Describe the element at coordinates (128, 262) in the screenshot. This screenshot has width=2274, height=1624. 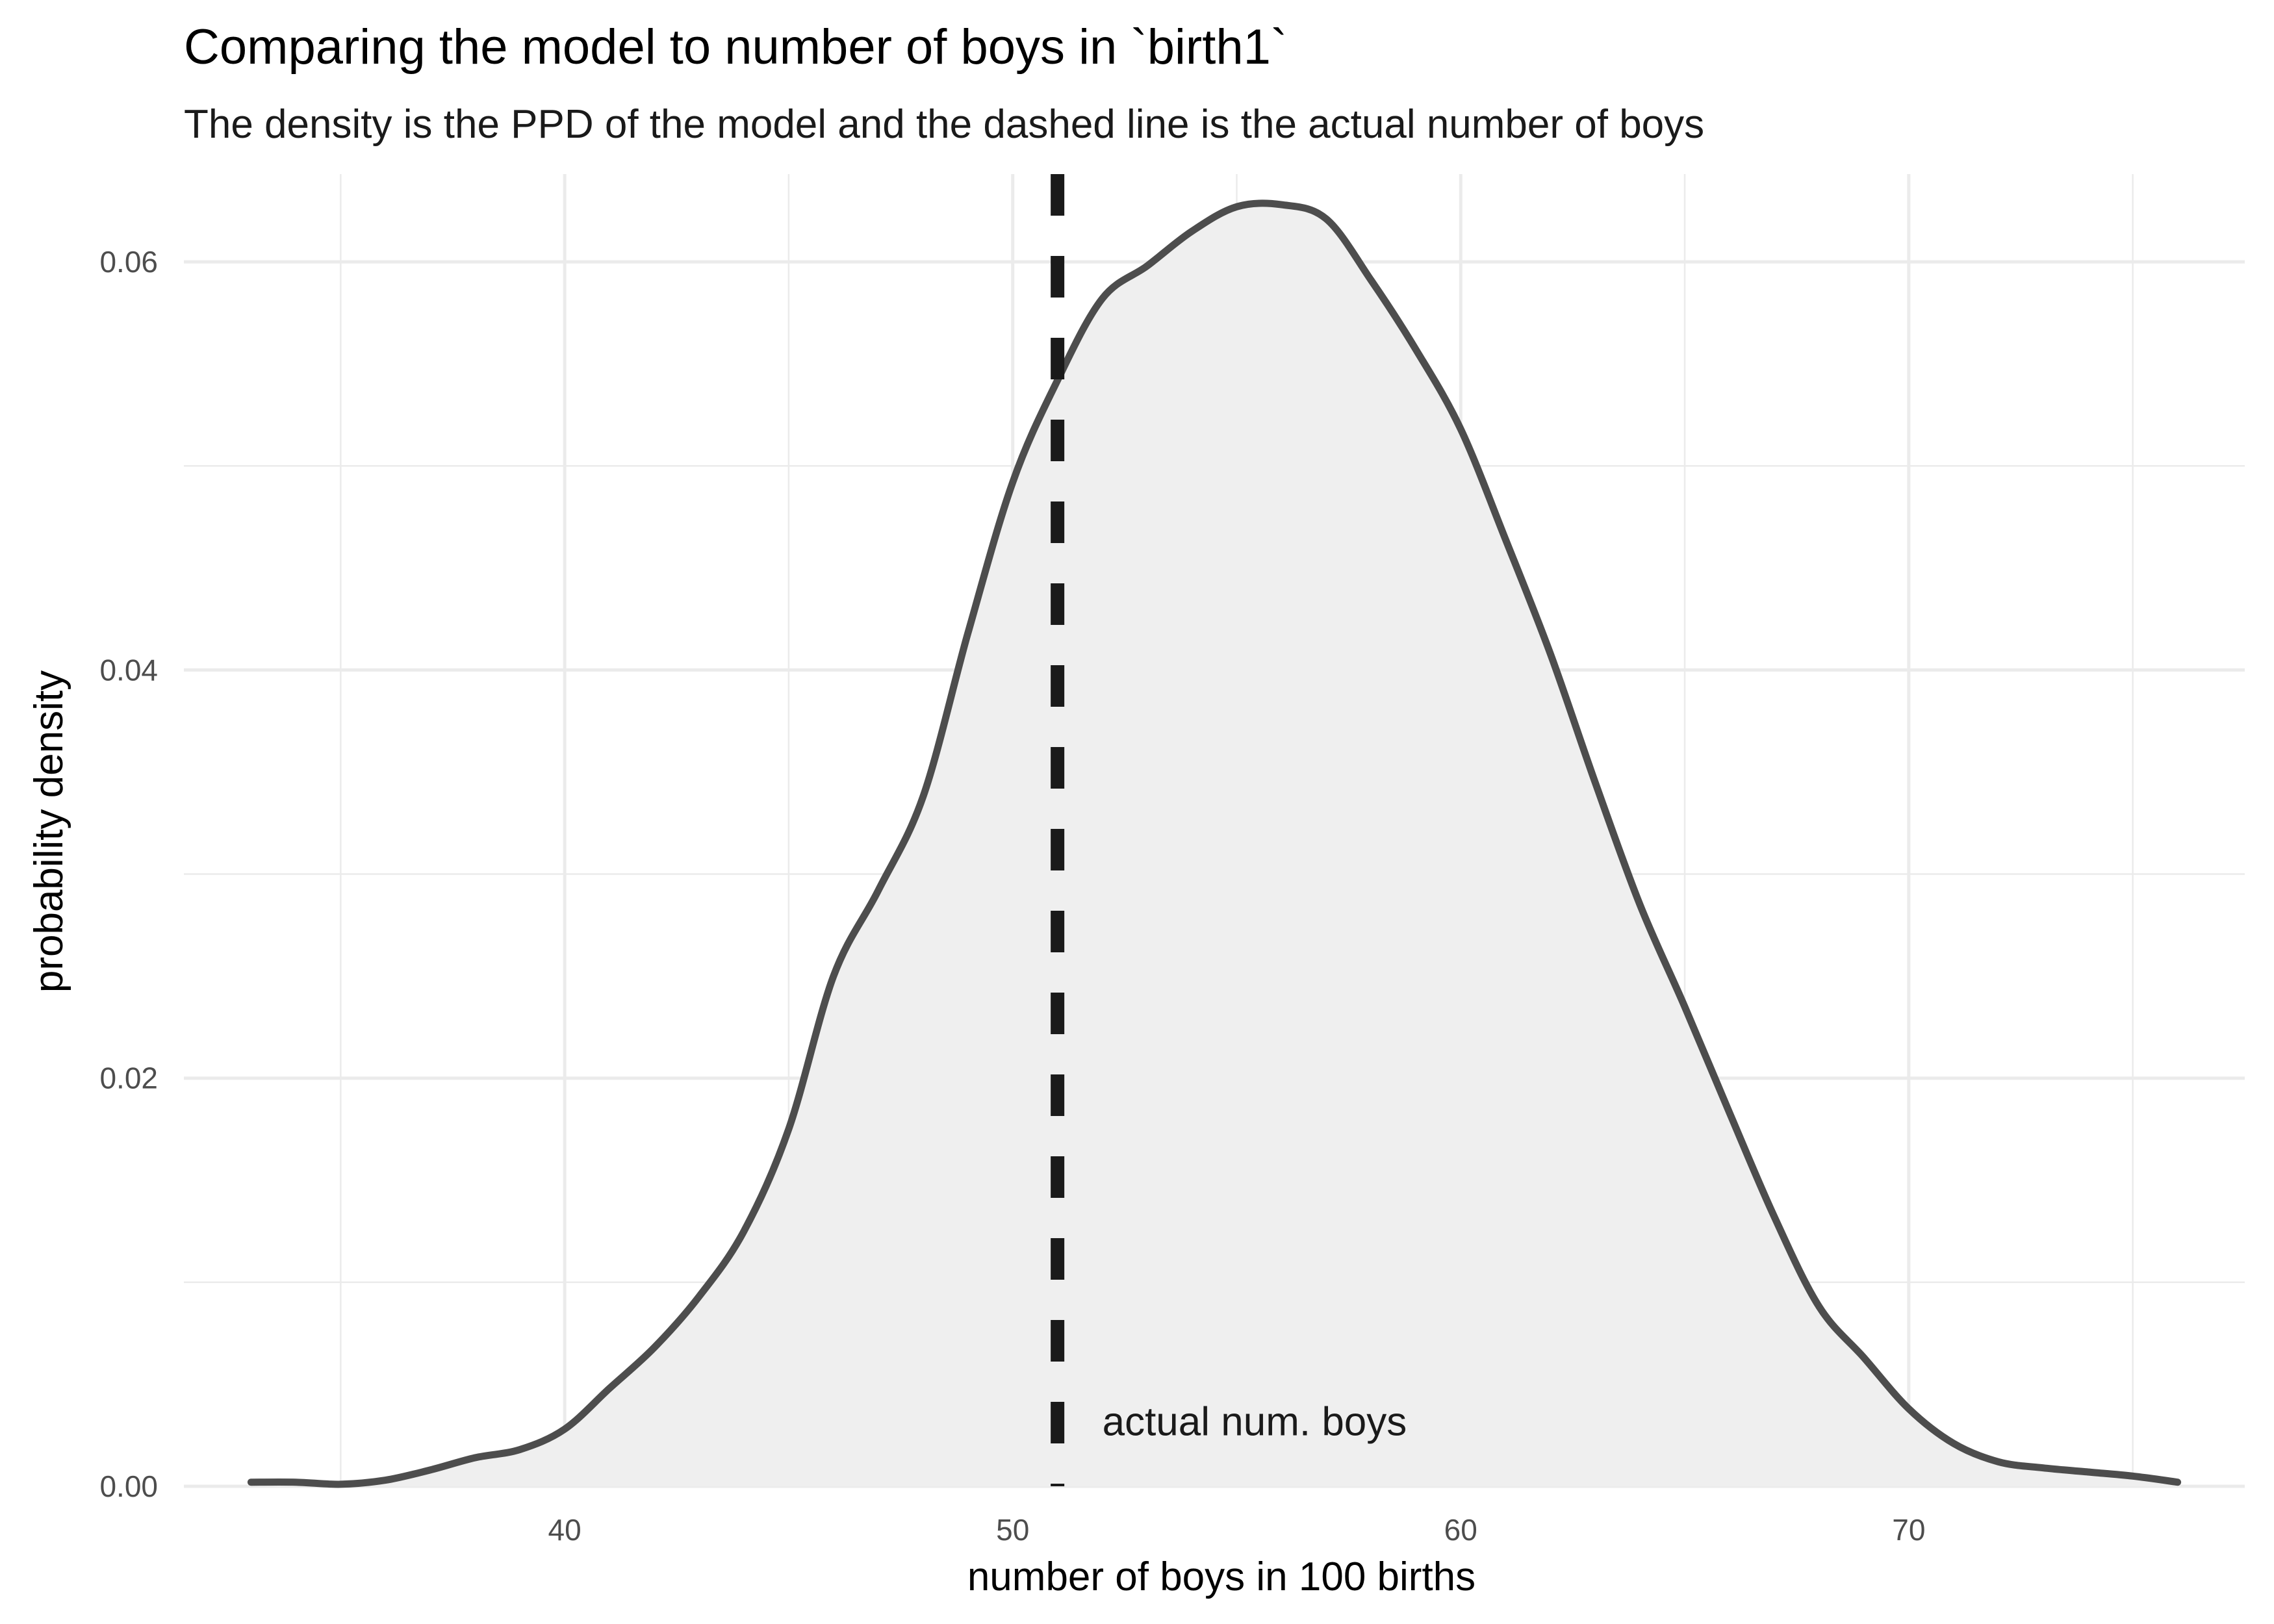
I see `y-tick-label: 0.06` at that location.